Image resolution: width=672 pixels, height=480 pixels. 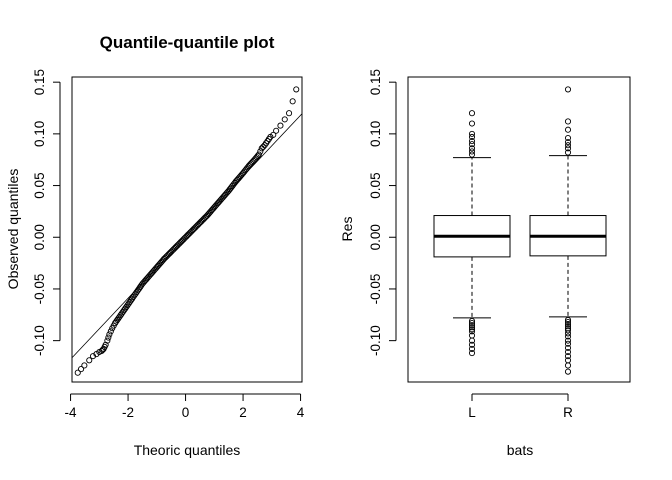 What do you see at coordinates (301, 412) in the screenshot?
I see `qq-x-tick-label: 4` at bounding box center [301, 412].